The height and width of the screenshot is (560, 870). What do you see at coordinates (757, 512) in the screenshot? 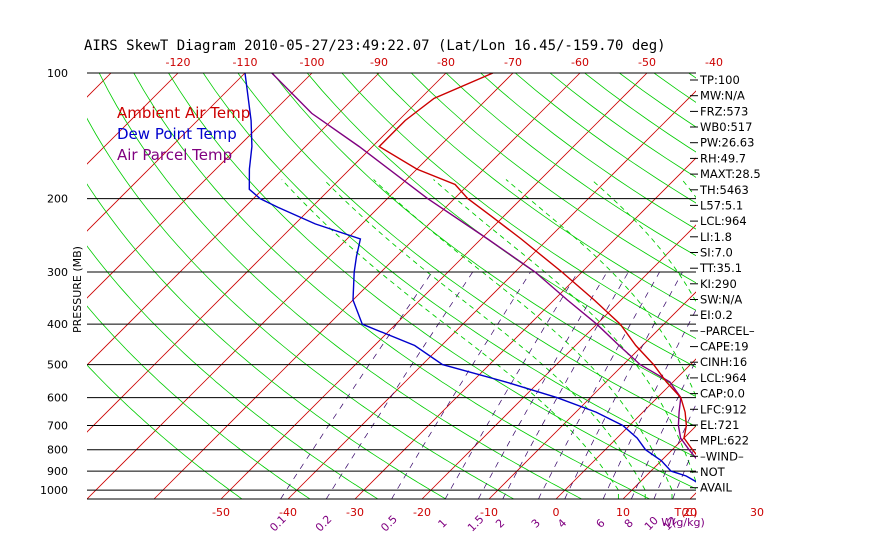
I see `bottom-temp-tick-label: 30` at bounding box center [757, 512].